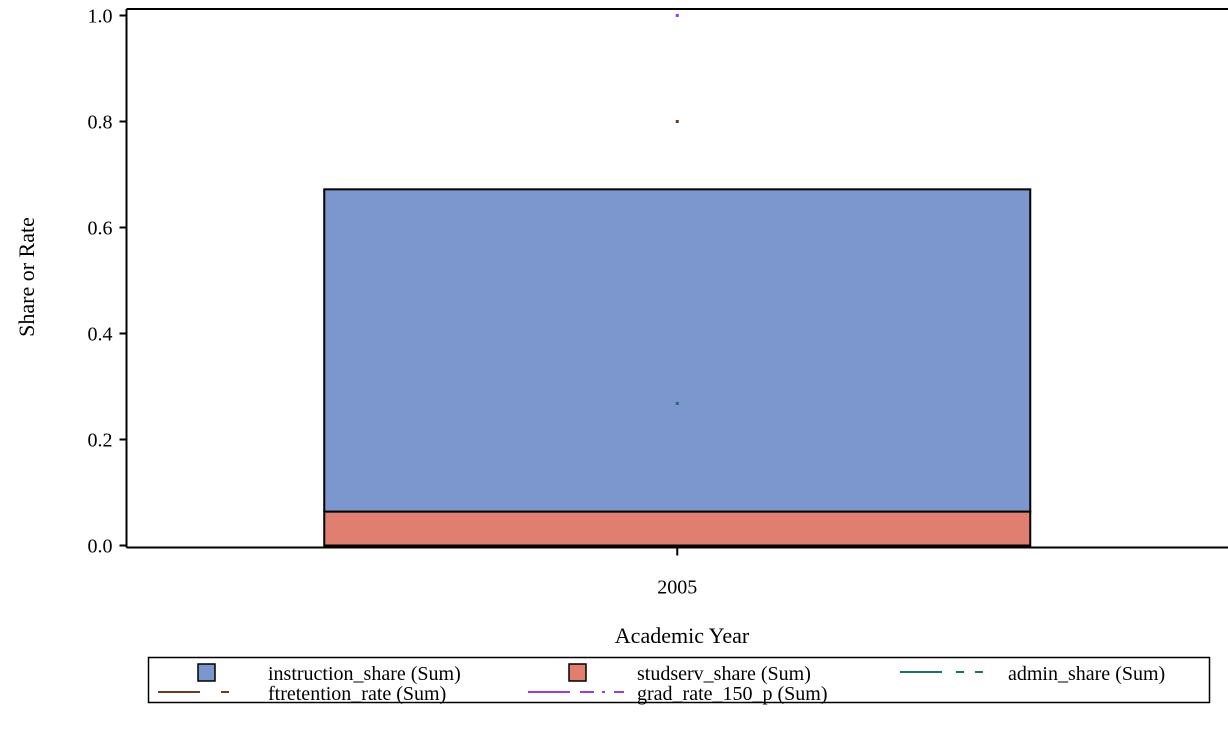  What do you see at coordinates (677, 573) in the screenshot?
I see `x-axis: 2005` at bounding box center [677, 573].